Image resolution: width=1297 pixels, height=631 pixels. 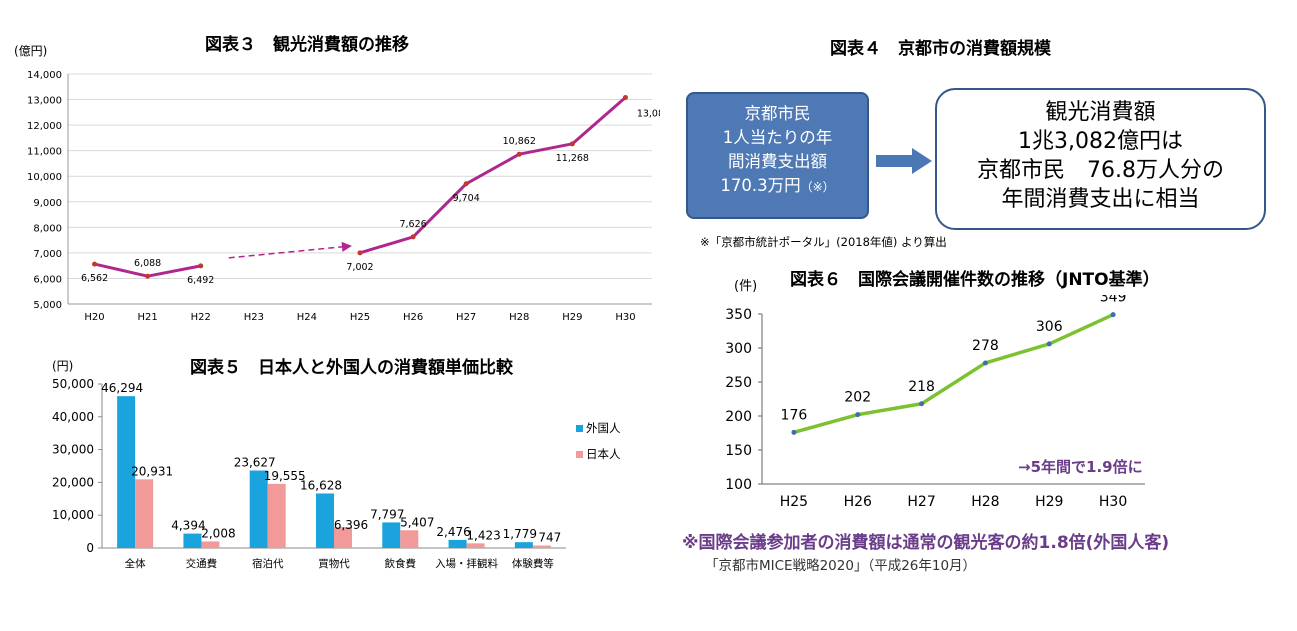 What do you see at coordinates (73, 450) in the screenshot?
I see `fig5-ytick-label: 30,000` at bounding box center [73, 450].